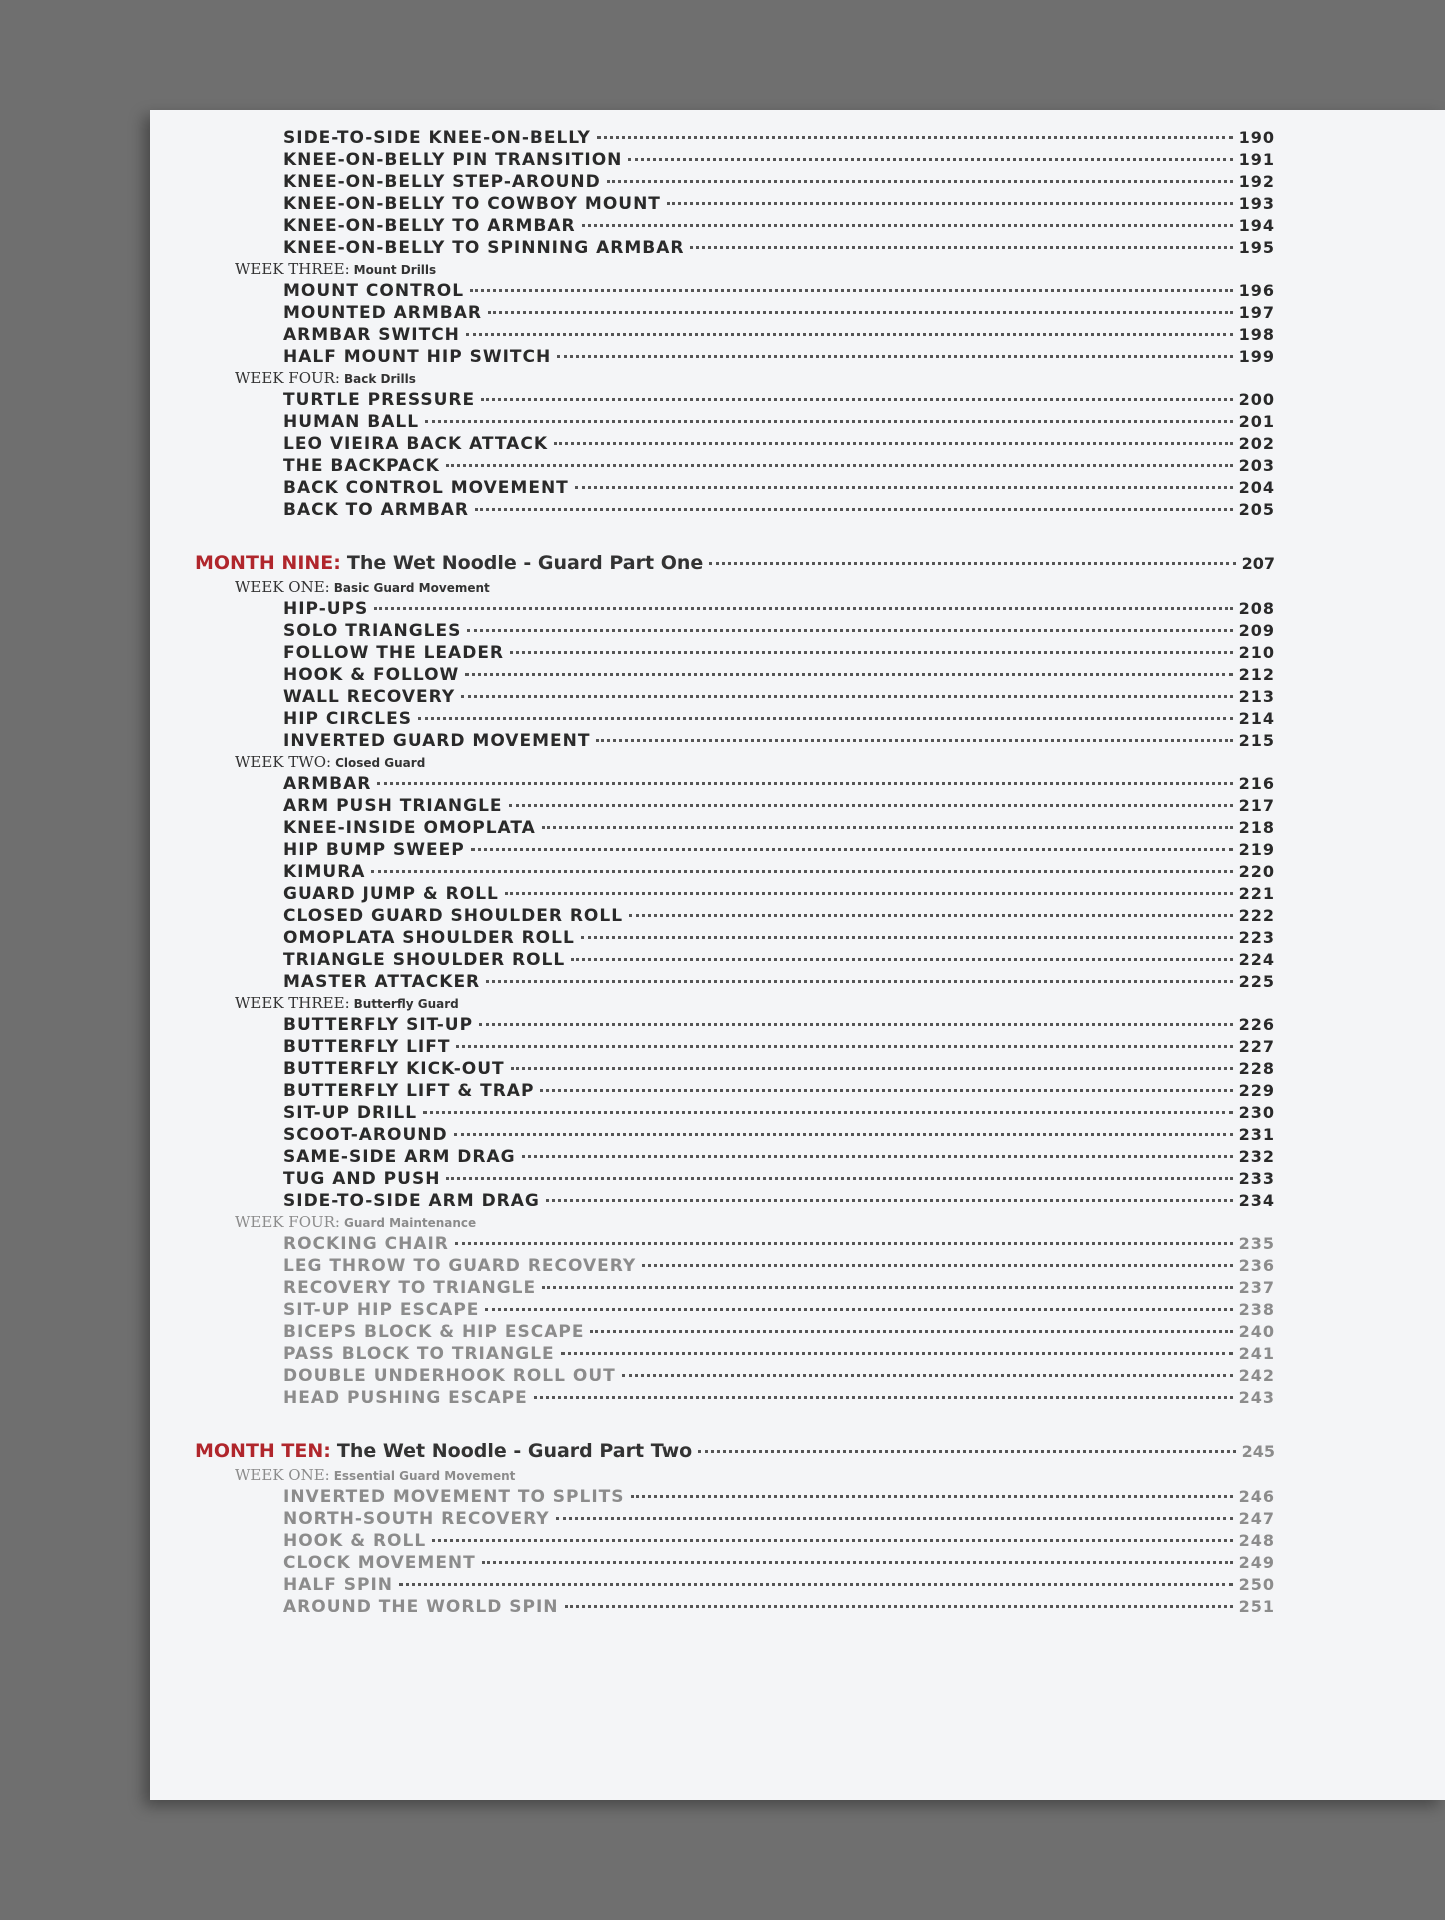 The image size is (1445, 1920). Describe the element at coordinates (525, 563) in the screenshot. I see `month-title: The Wet Noodle - Guard Part One` at that location.